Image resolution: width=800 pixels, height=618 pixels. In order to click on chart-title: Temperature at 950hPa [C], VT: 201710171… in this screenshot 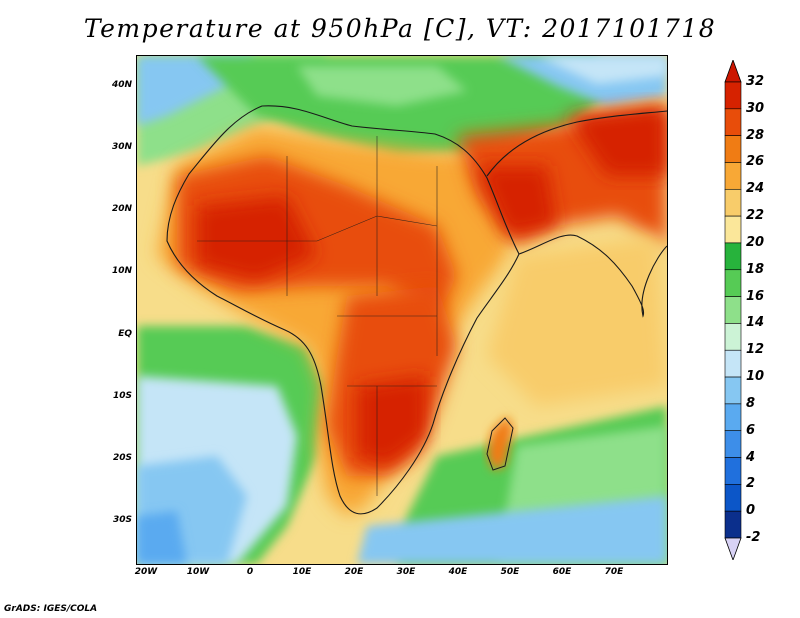, I will do `click(400, 28)`.